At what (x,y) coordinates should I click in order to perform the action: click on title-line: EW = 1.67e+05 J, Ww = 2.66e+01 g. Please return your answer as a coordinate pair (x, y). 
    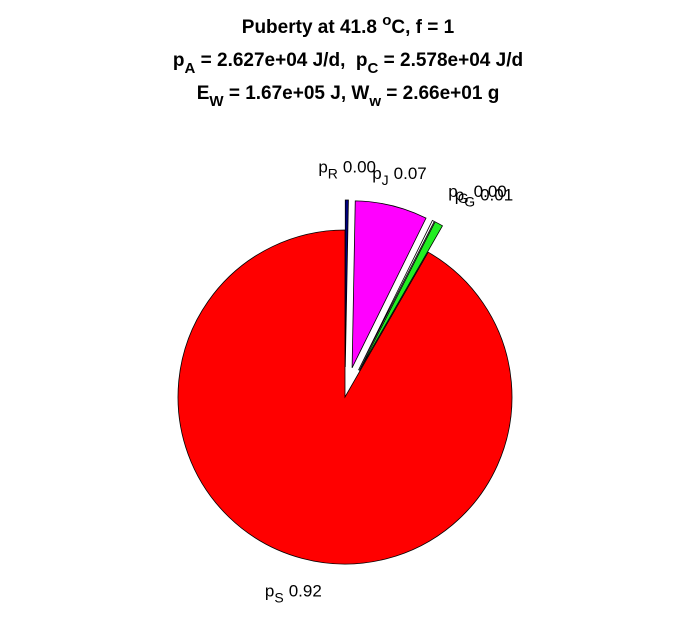
    Looking at the image, I should click on (348, 96).